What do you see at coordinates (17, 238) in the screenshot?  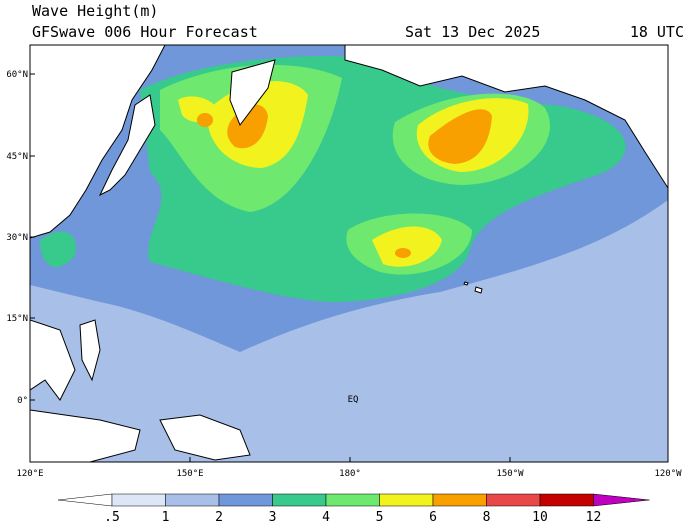 I see `lat-label: 30°N` at bounding box center [17, 238].